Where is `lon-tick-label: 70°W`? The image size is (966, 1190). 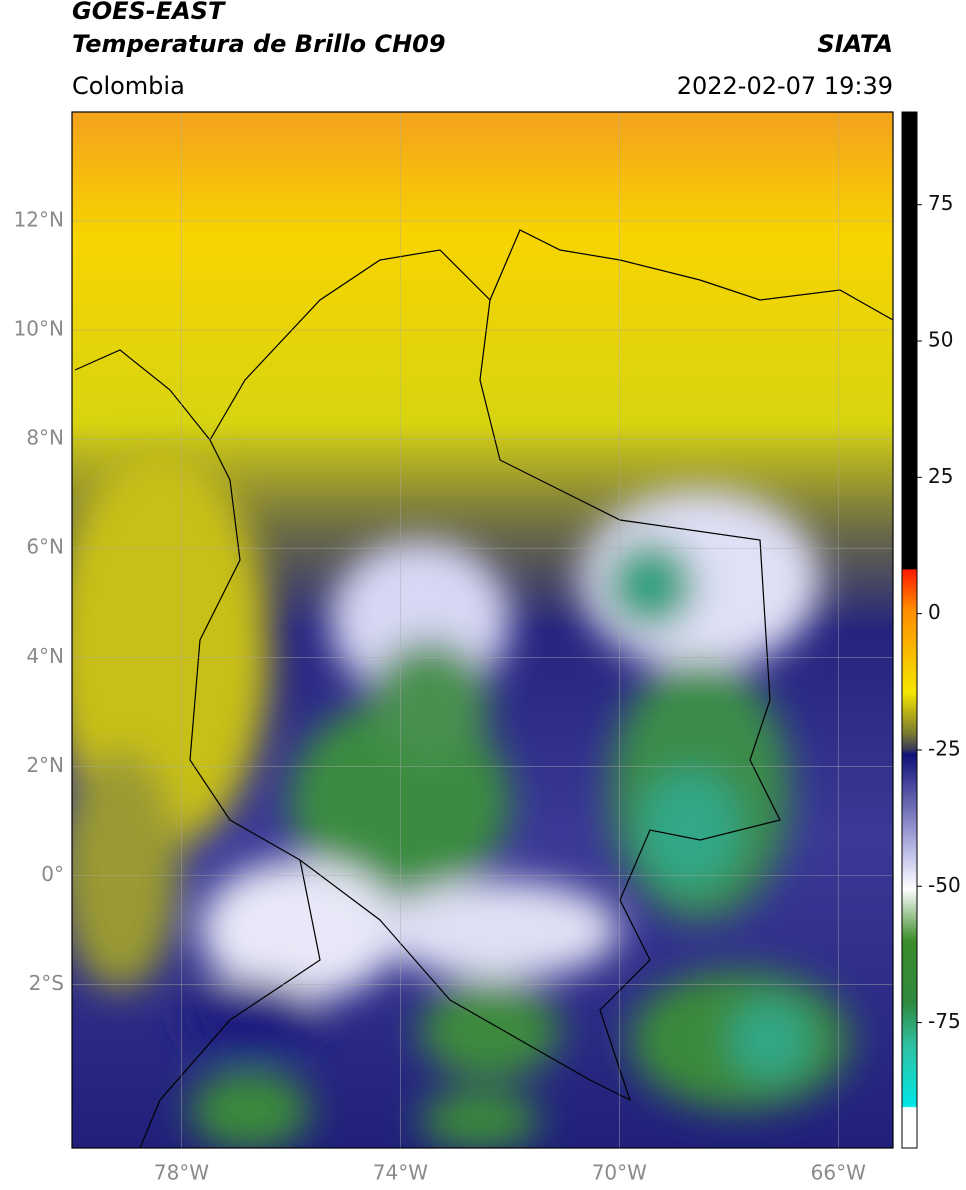 lon-tick-label: 70°W is located at coordinates (619, 1173).